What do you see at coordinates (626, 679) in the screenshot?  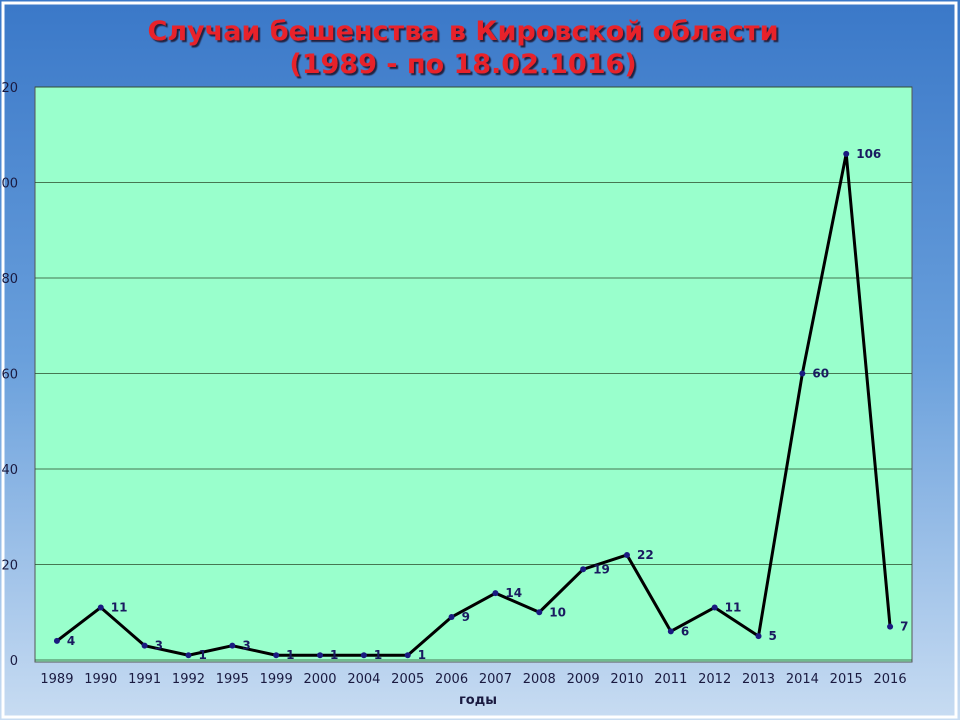 I see `x-tick-label: 2010` at bounding box center [626, 679].